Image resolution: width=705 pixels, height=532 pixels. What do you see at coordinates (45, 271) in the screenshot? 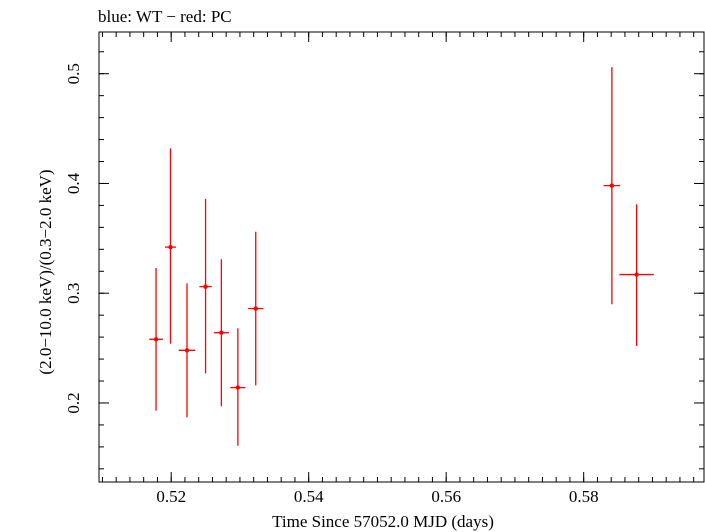
I see `y-axis-label: (2.0−10.0 keV)/(0.3−2.0 keV)` at bounding box center [45, 271].